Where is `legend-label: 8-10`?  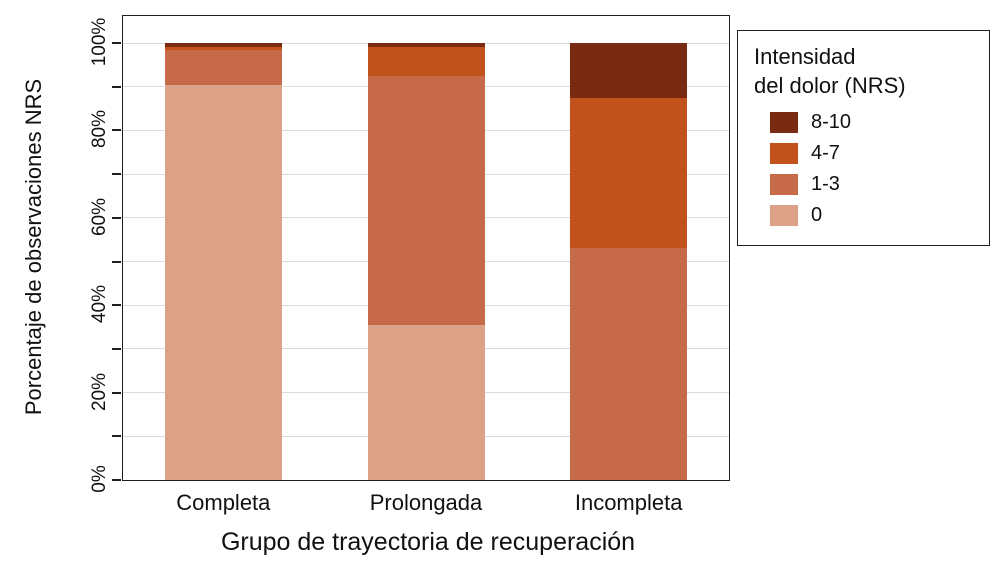
legend-label: 8-10 is located at coordinates (831, 122).